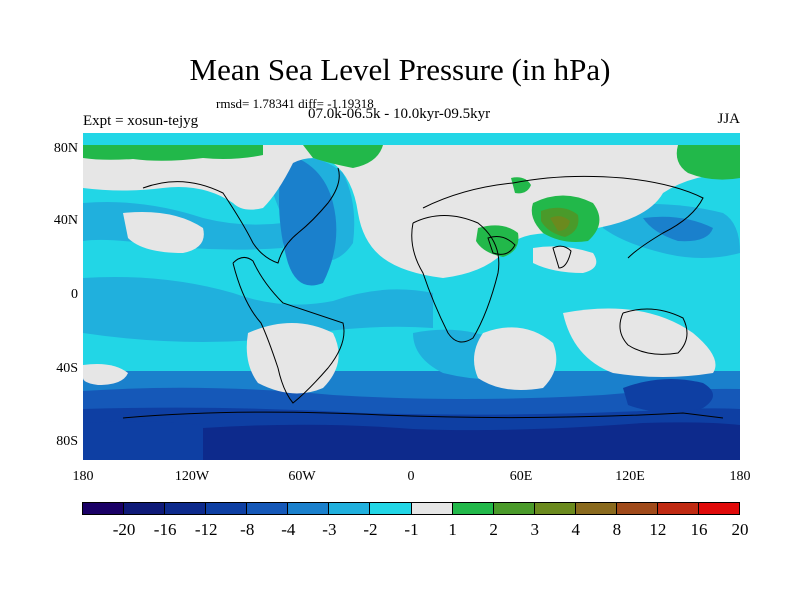 Image resolution: width=800 pixels, height=600 pixels. I want to click on south-pacific-grey, so click(105, 374).